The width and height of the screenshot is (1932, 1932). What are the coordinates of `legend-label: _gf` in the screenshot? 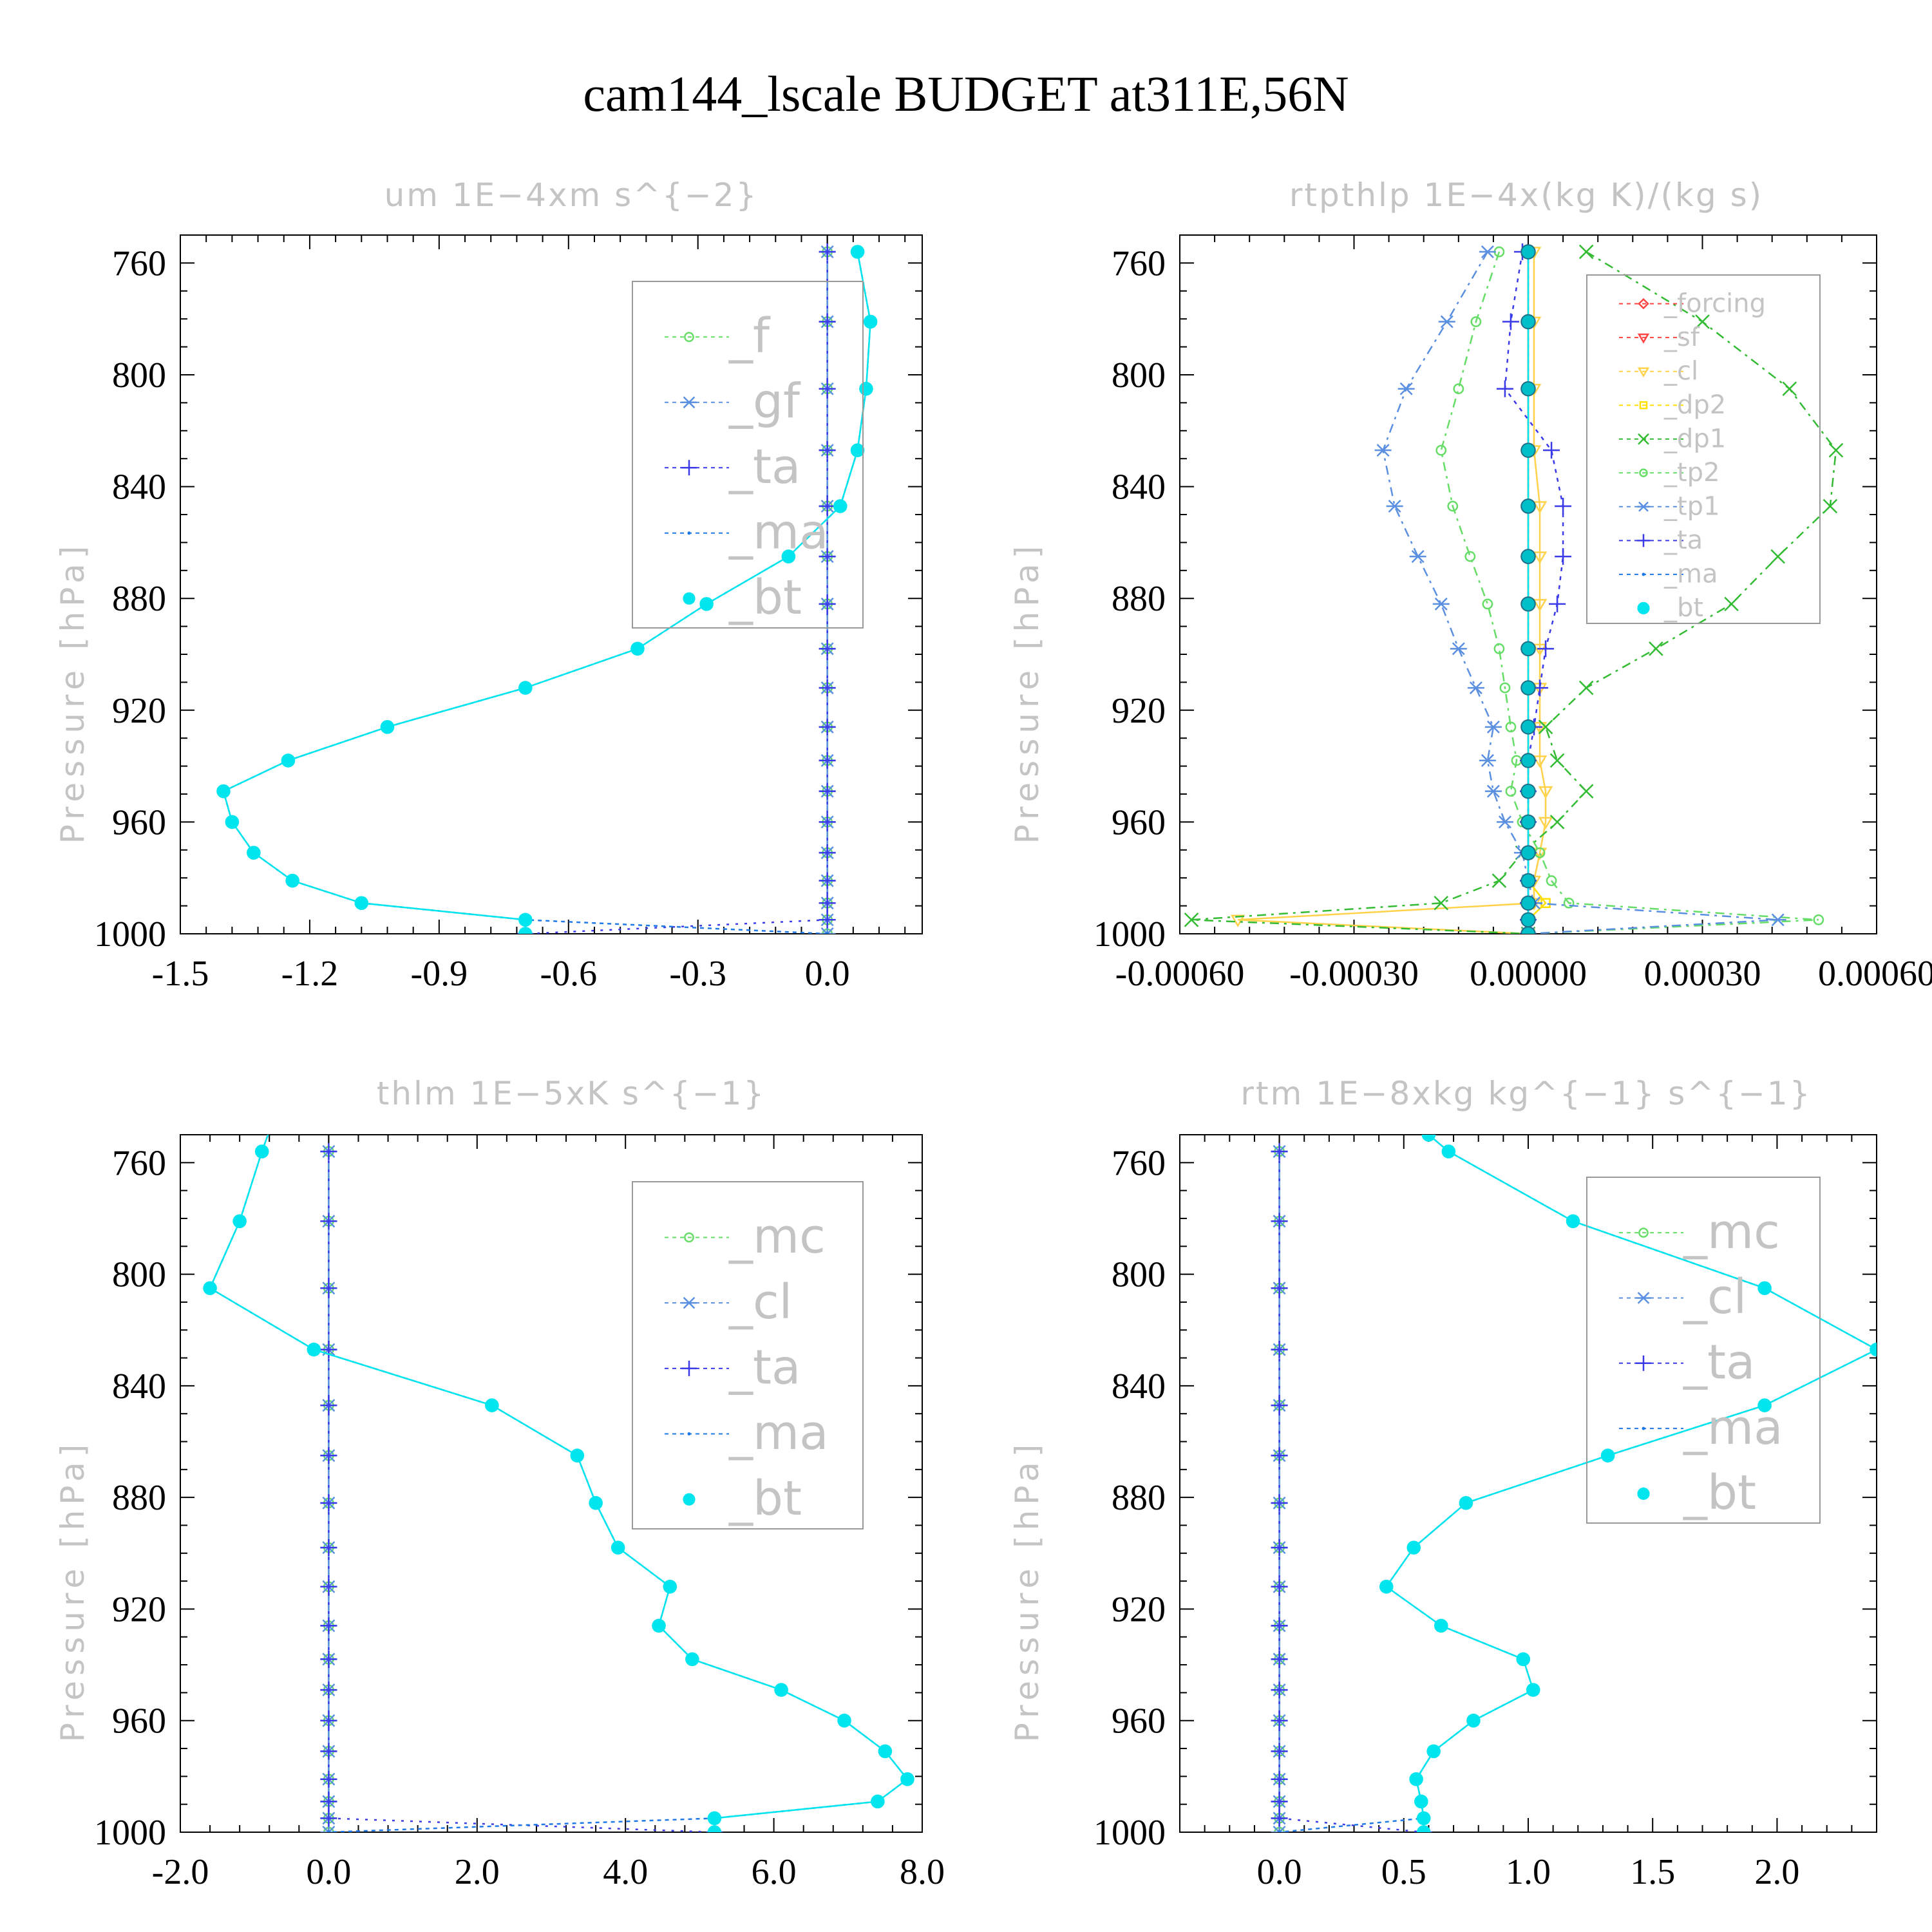 It's located at (764, 401).